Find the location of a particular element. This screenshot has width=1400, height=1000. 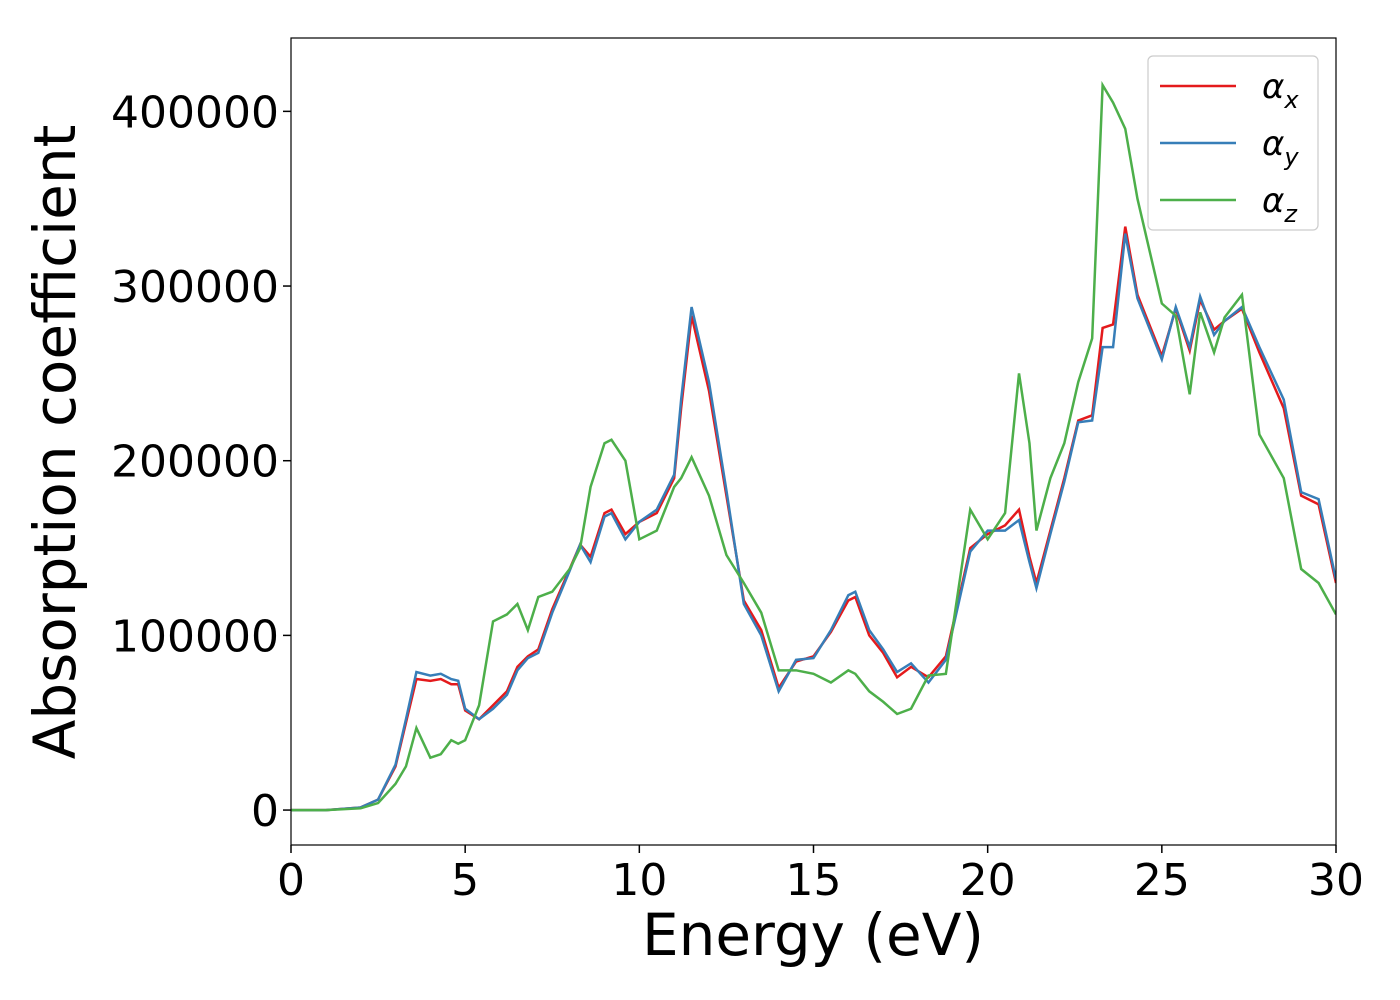

x-tick-label: 0 is located at coordinates (291, 880).